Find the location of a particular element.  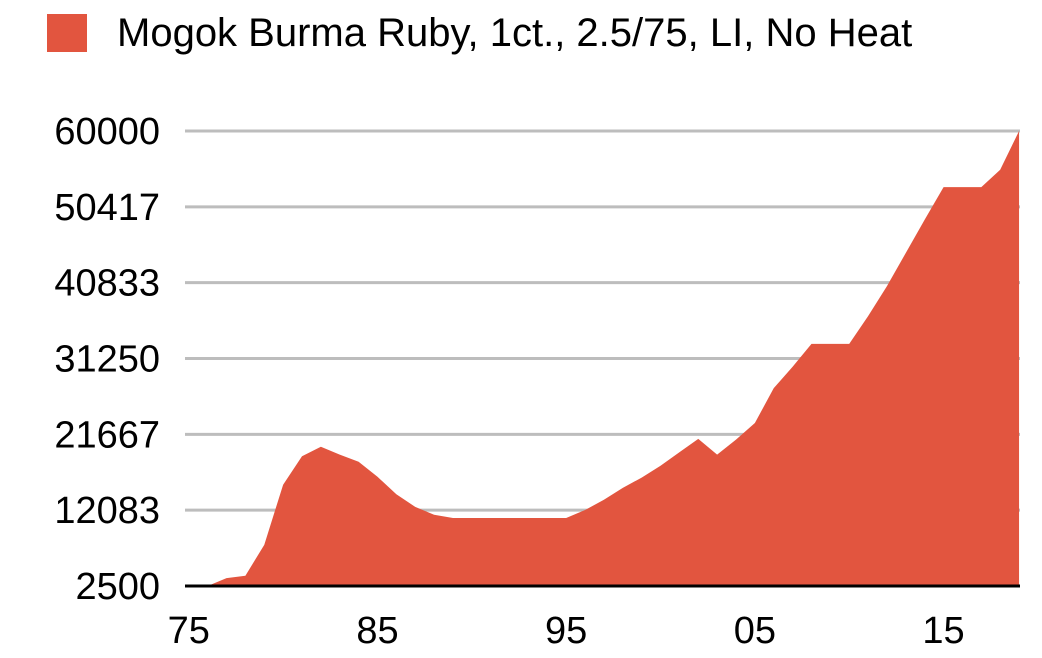

y-tick-label: 12083 is located at coordinates (107, 511).